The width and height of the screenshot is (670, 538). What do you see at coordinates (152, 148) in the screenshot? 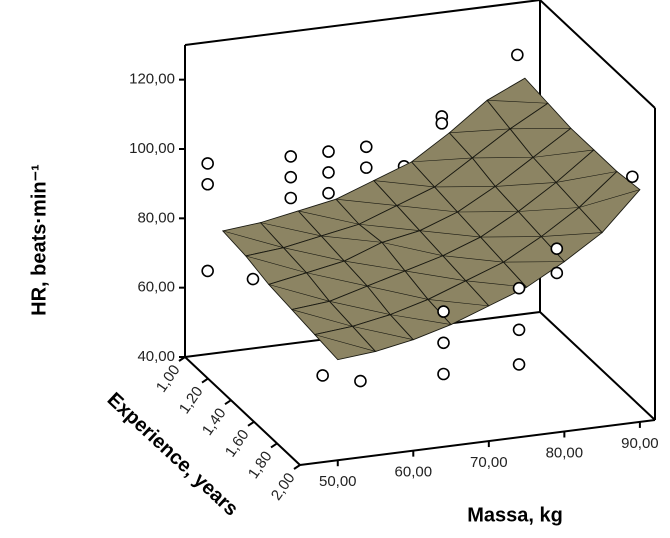
I see `z-tick-label: 100,00` at bounding box center [152, 148].